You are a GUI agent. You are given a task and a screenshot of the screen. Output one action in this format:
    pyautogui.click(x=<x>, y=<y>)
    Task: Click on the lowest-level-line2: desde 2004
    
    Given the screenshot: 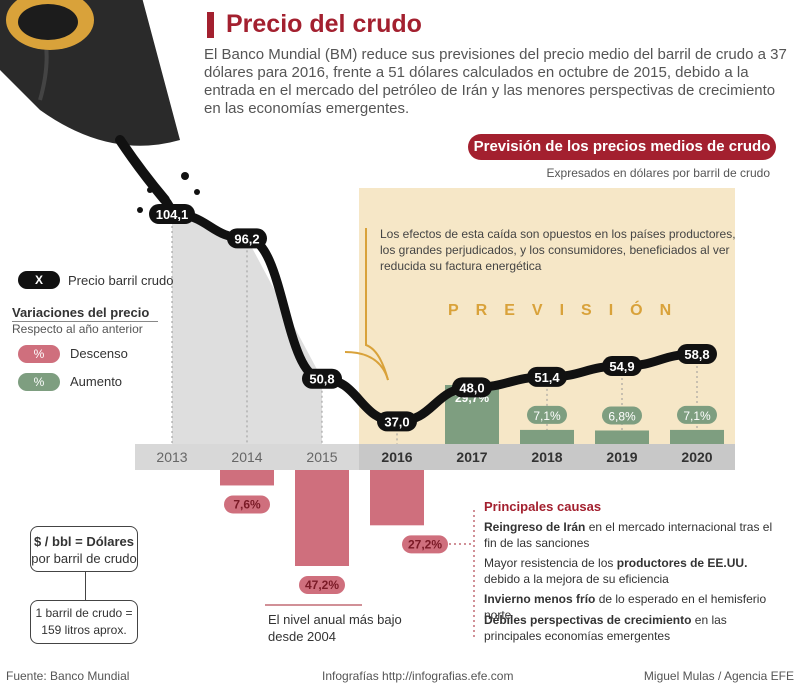 What is the action you would take?
    pyautogui.click(x=302, y=636)
    